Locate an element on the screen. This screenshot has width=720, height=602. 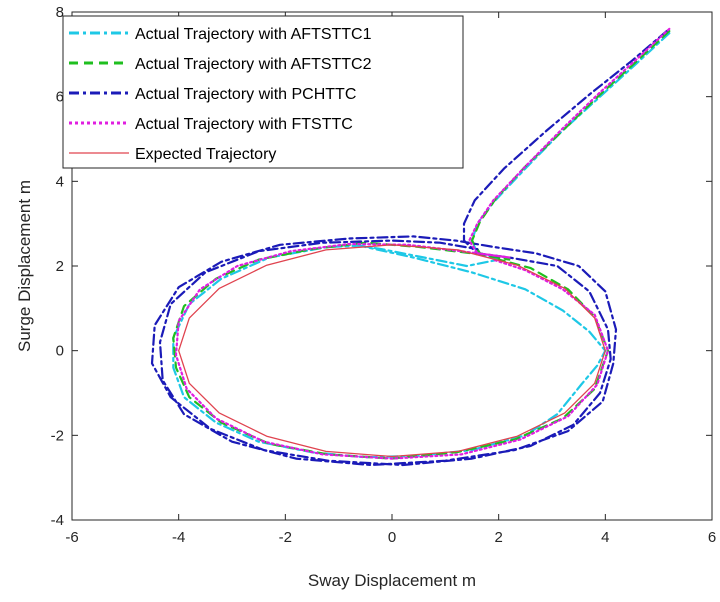
legend-label: Actual Trajectory with AFTSTTC2 is located at coordinates (253, 64).